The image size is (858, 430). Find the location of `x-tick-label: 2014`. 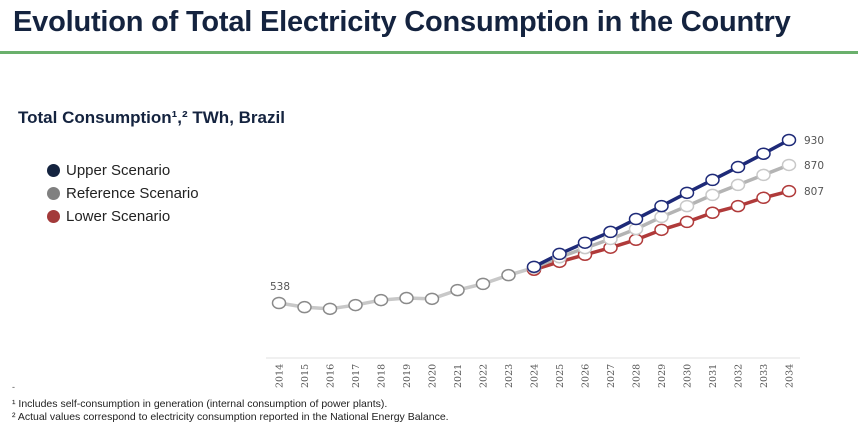

x-tick-label: 2014 is located at coordinates (280, 376).